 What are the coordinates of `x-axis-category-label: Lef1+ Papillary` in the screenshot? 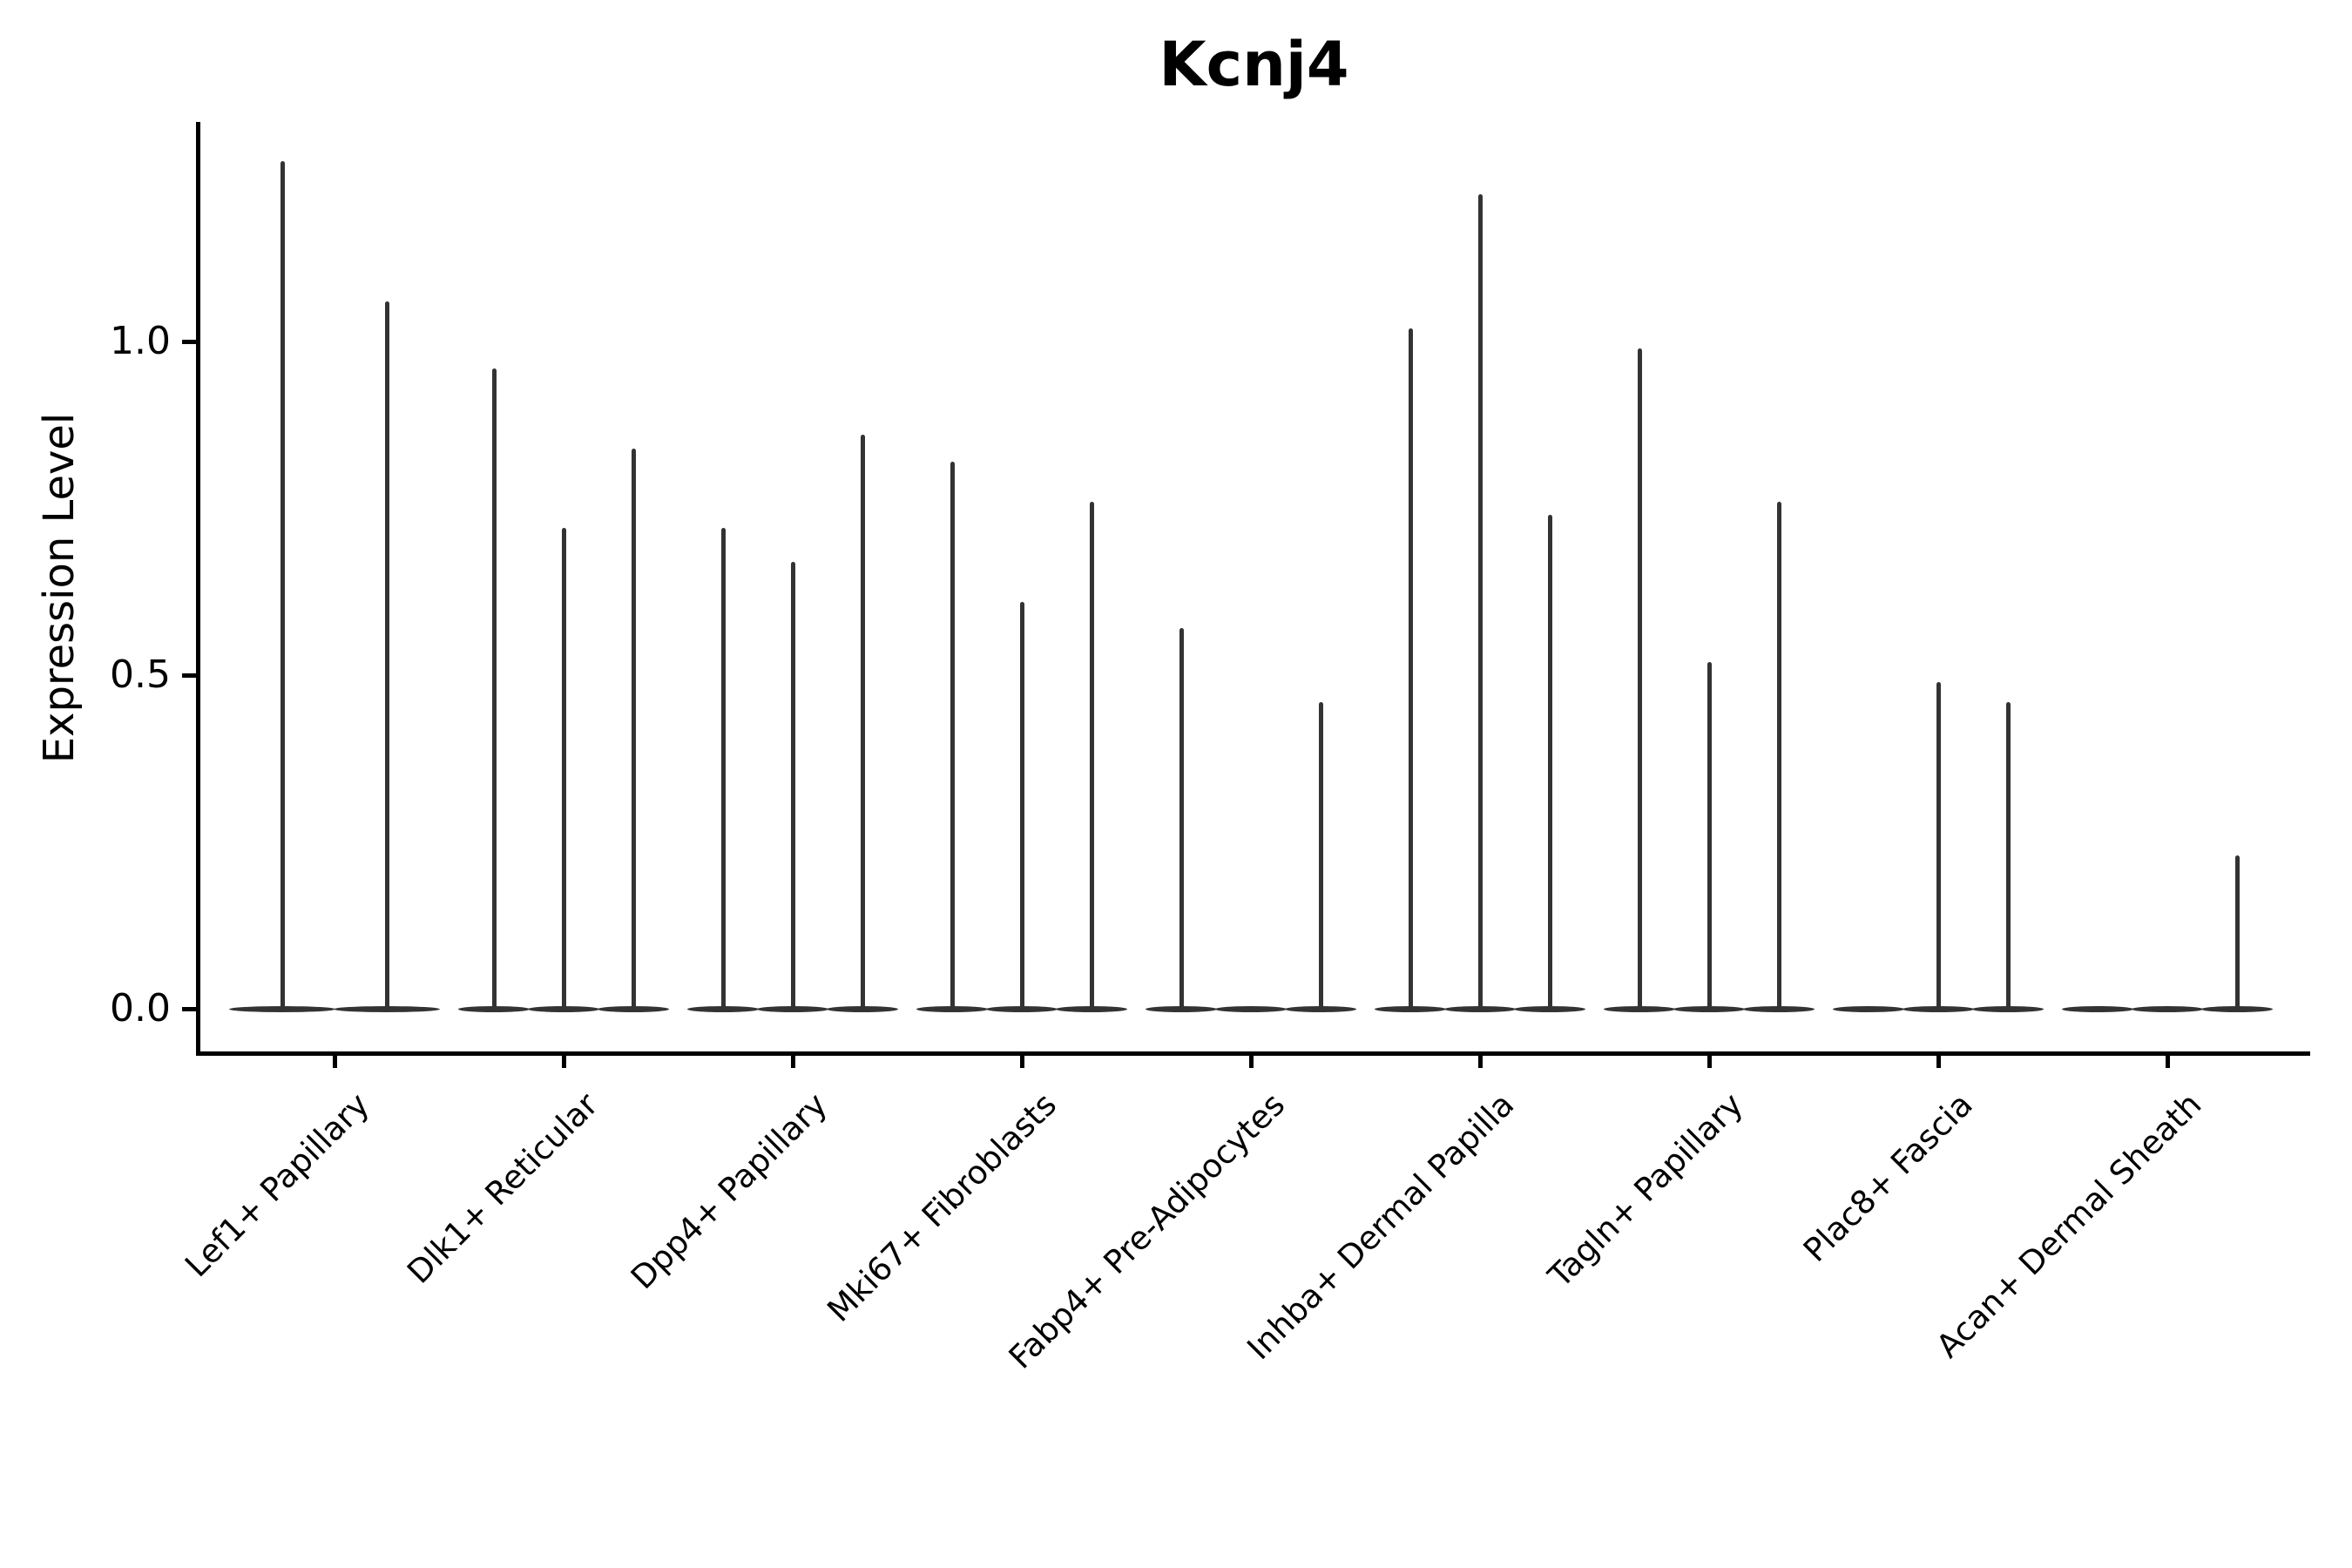 It's located at (276, 1185).